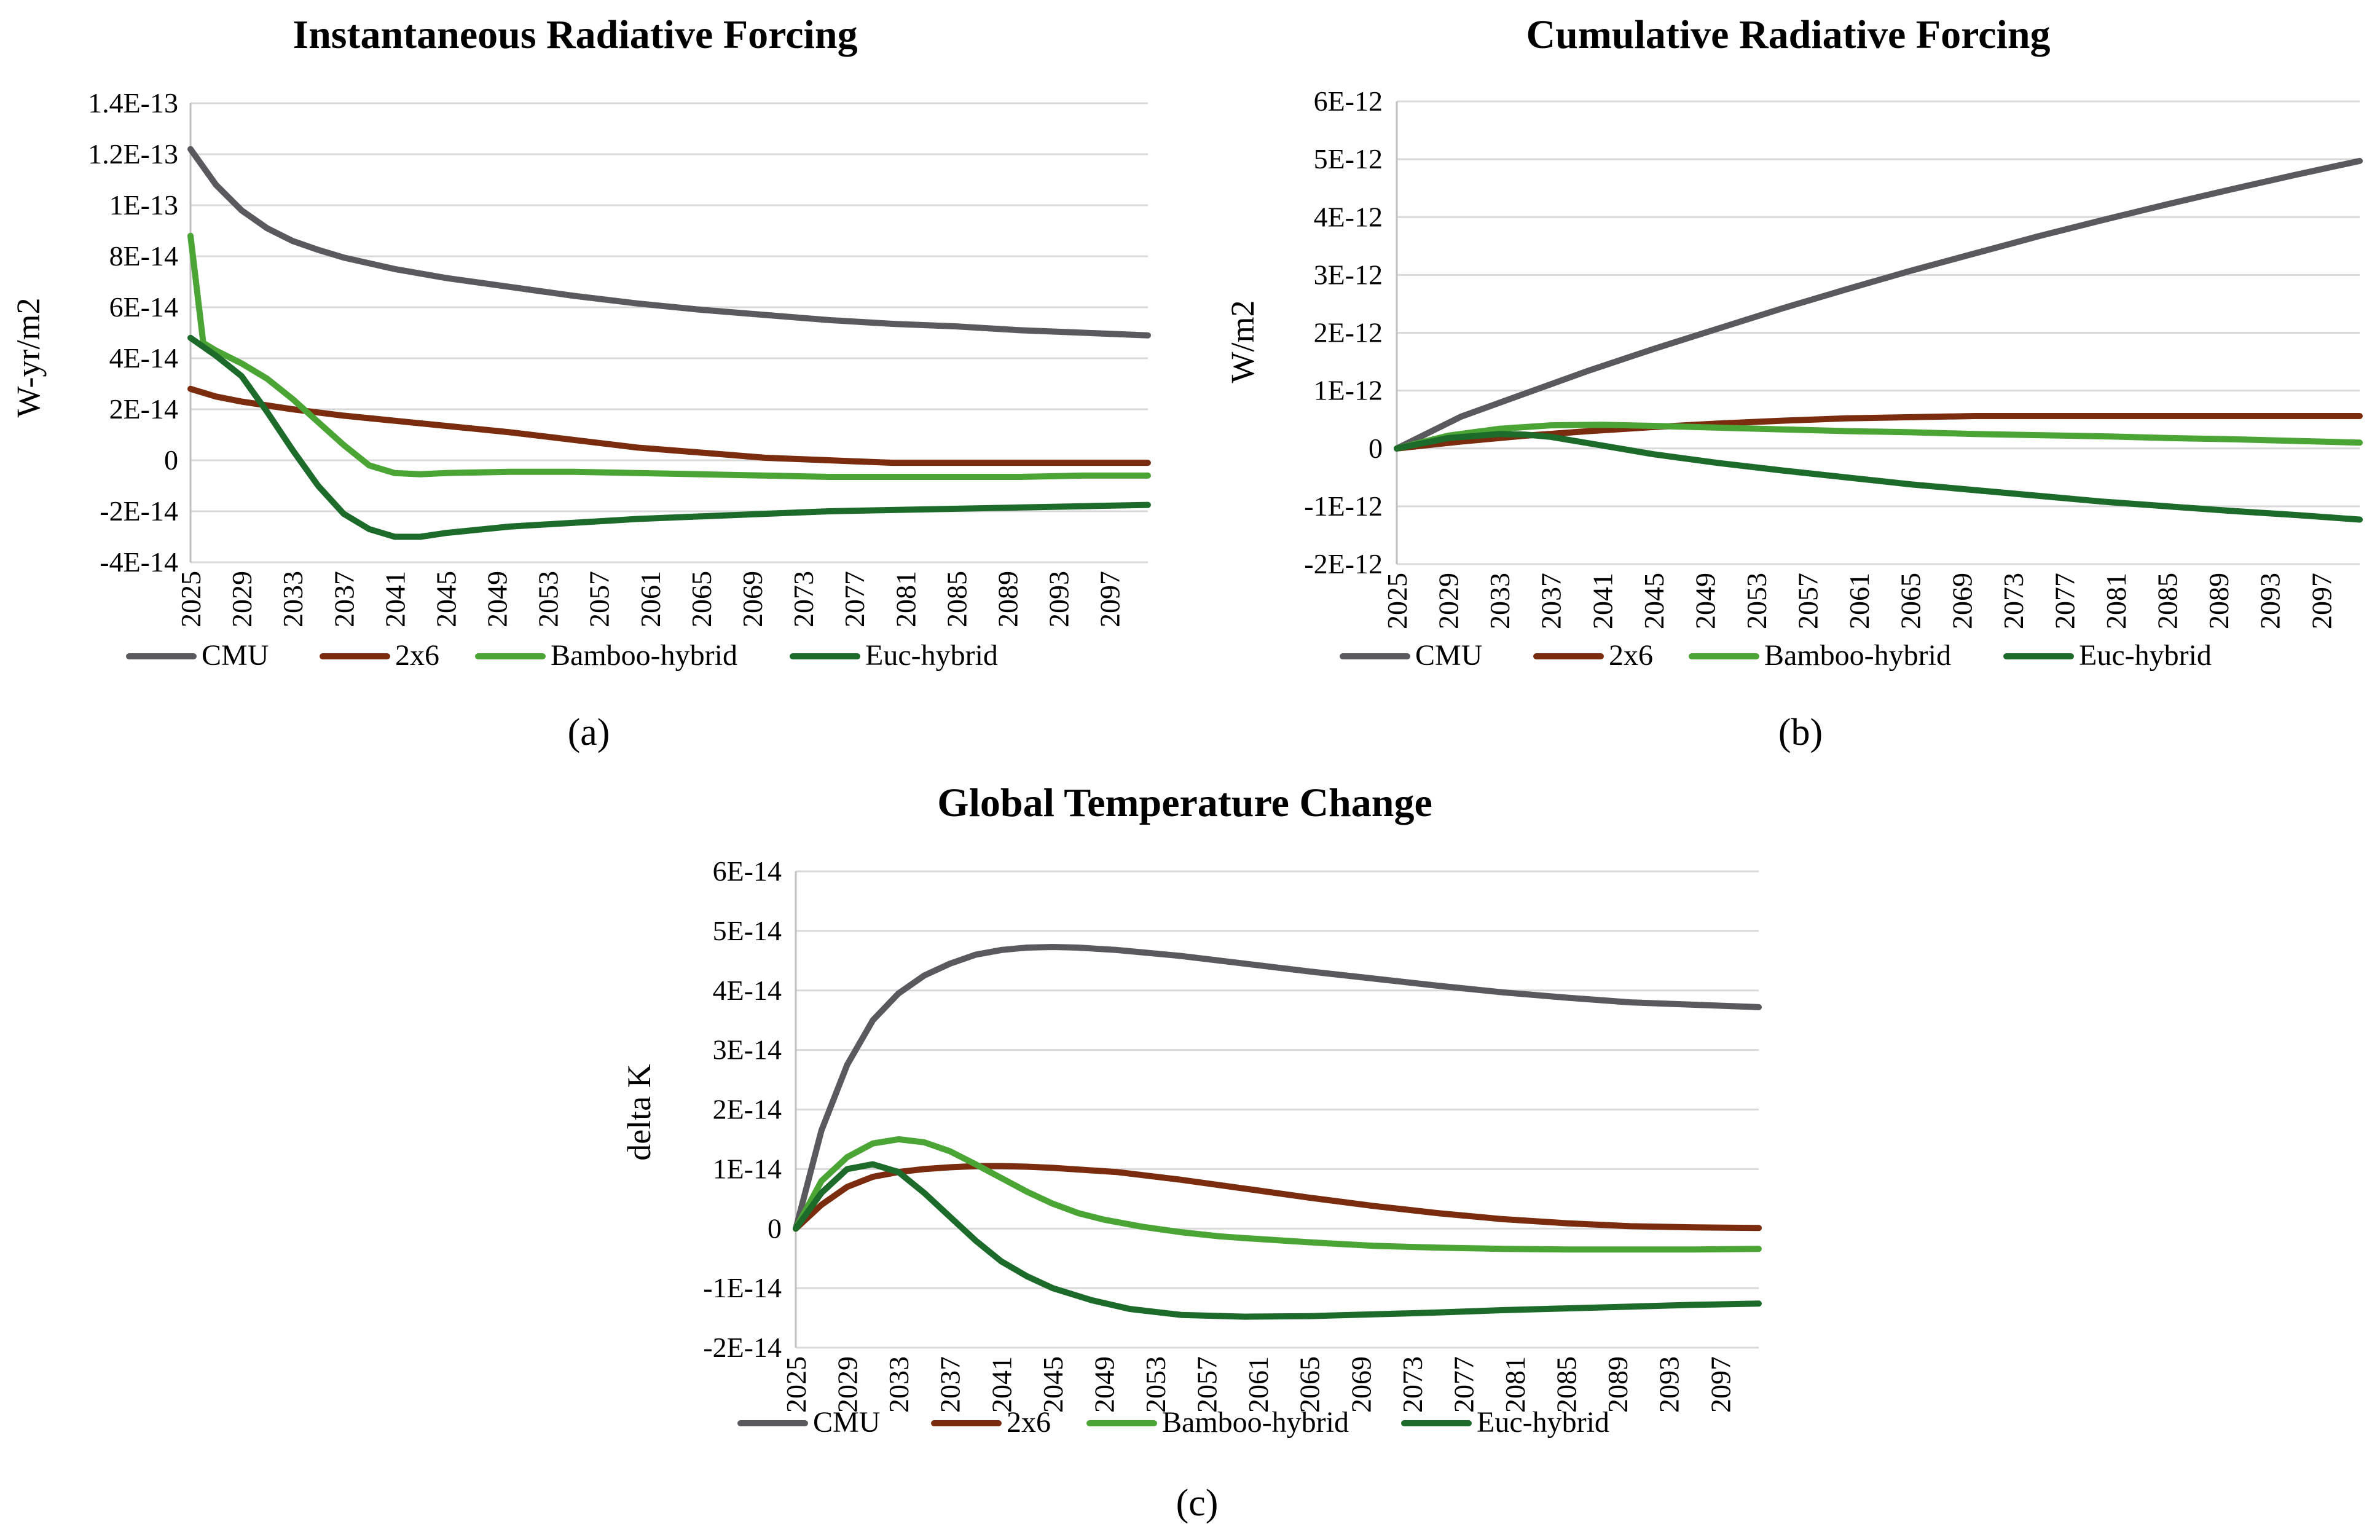  I want to click on y-axis-title: W-yr/m2, so click(28, 358).